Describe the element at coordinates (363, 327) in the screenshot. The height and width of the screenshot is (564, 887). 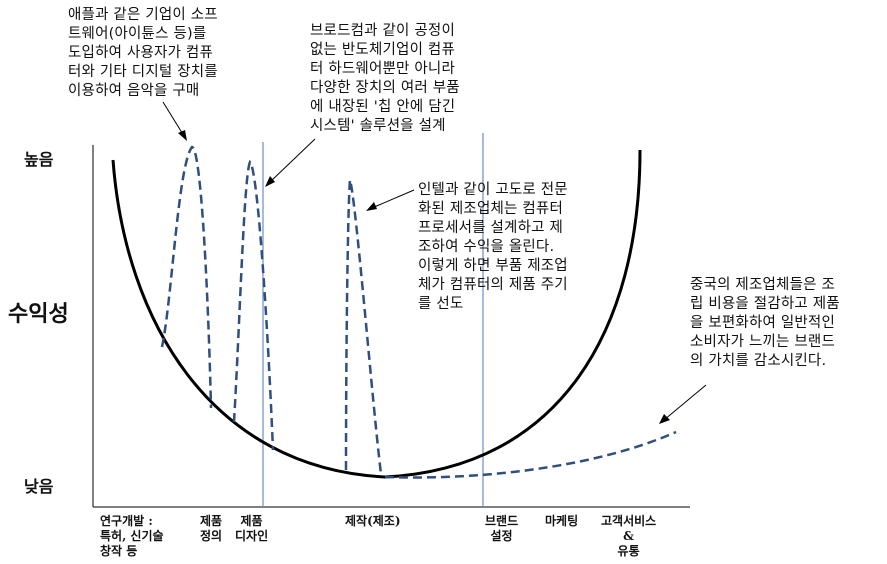
I see `dashed-curve-intel` at that location.